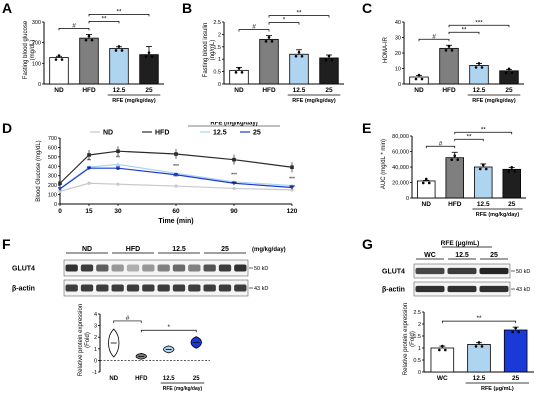 The height and width of the screenshot is (408, 550). I want to click on chart-c-bar, so click(449, 66).